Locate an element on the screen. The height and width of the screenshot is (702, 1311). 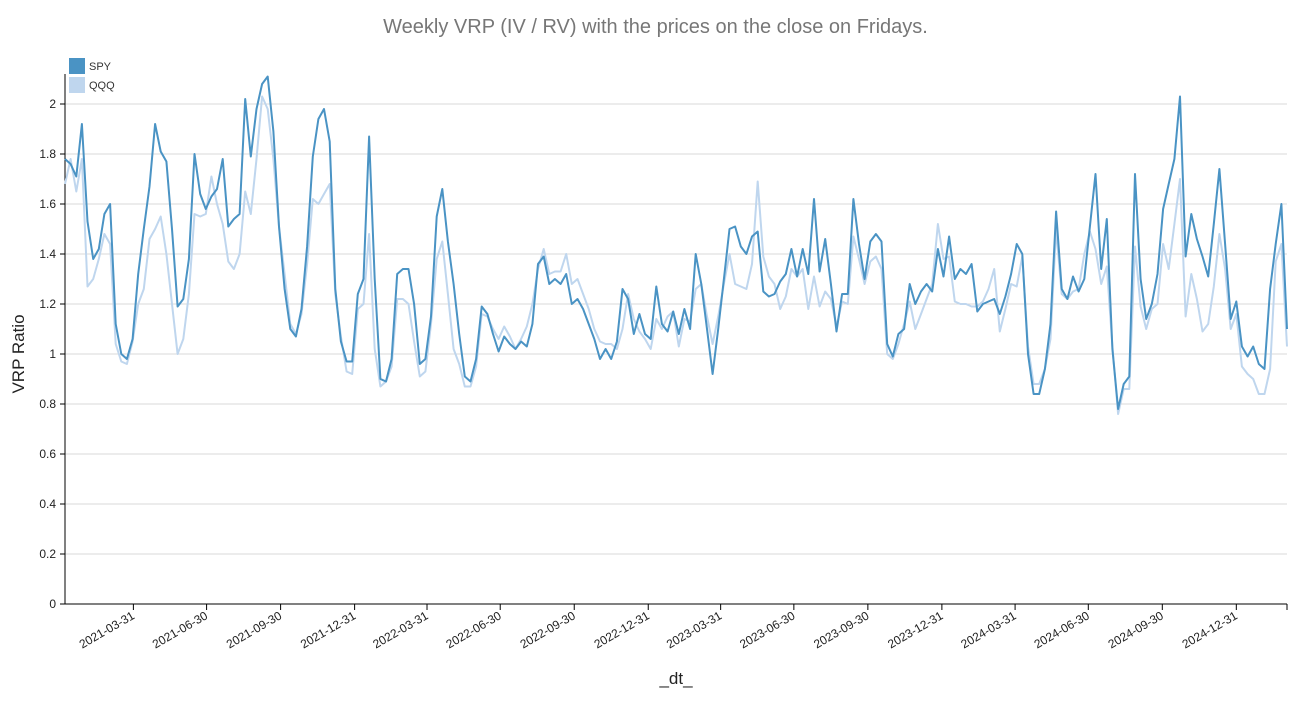
x-tick-label: 2024-12-31 is located at coordinates (1210, 629).